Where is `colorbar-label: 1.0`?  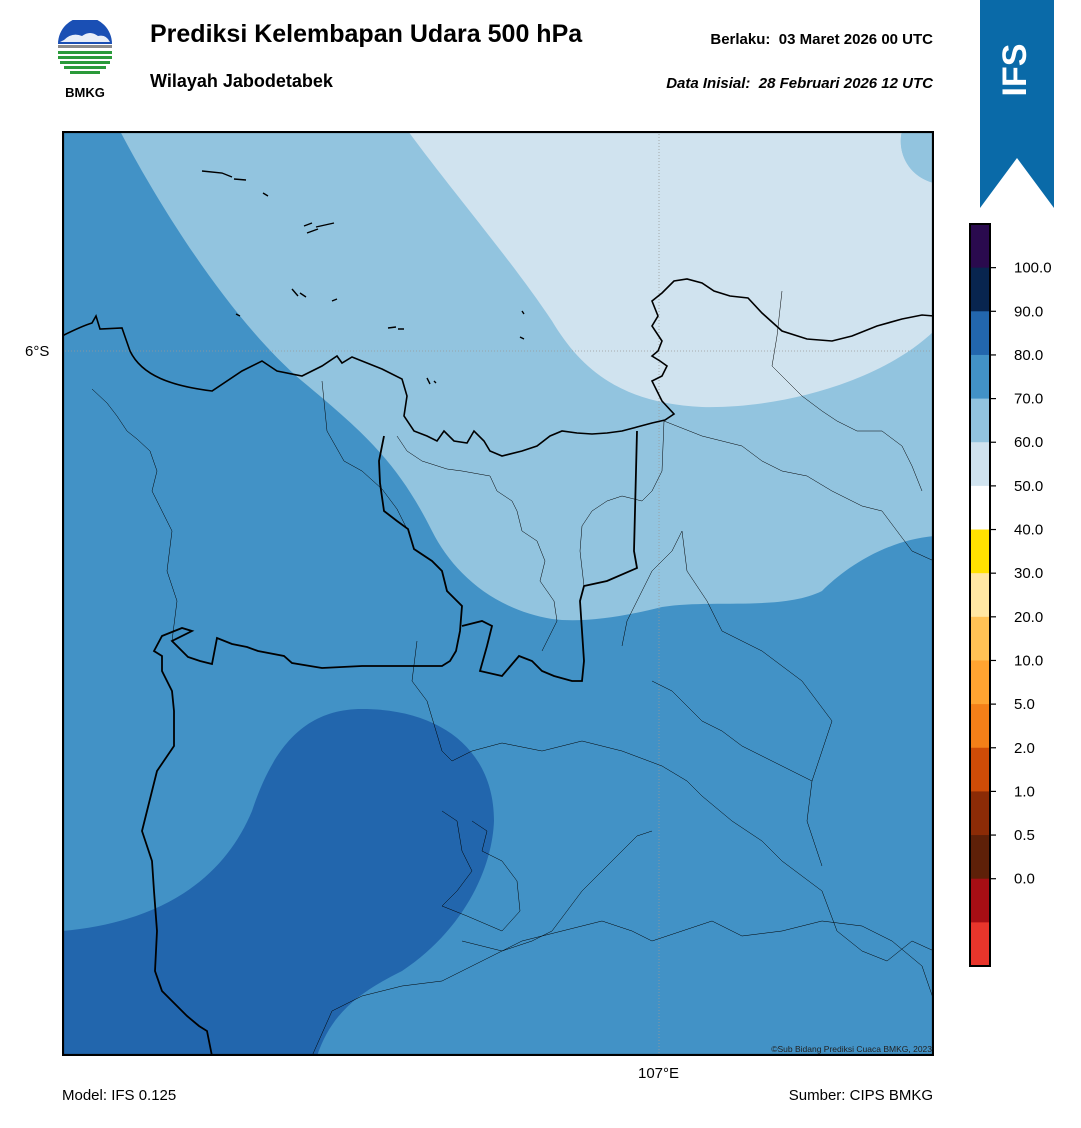
colorbar-label: 1.0 is located at coordinates (1024, 791).